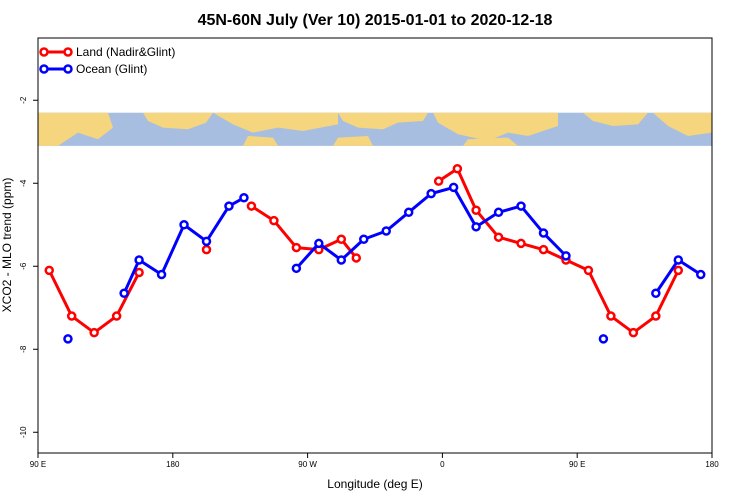  Describe the element at coordinates (442, 464) in the screenshot. I see `x-tick-label: 0` at that location.